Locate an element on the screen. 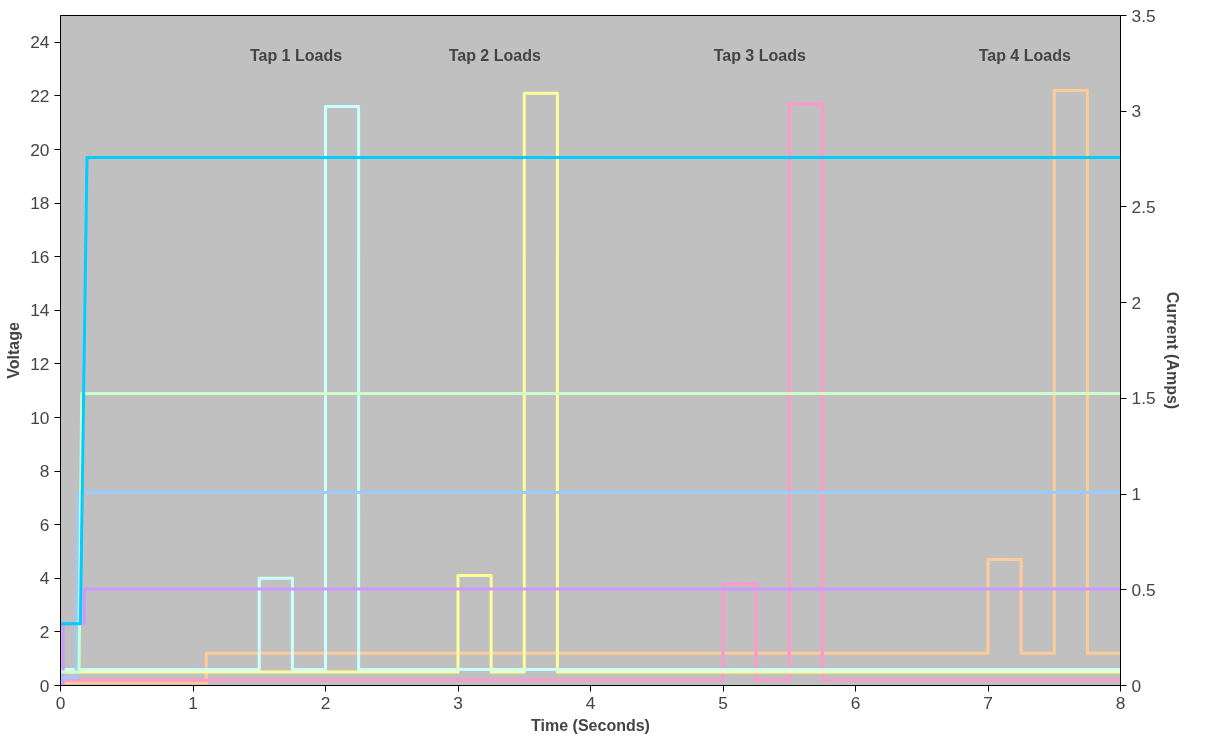 This screenshot has height=752, width=1210. y2-tick-label: 1.5 is located at coordinates (1143, 398).